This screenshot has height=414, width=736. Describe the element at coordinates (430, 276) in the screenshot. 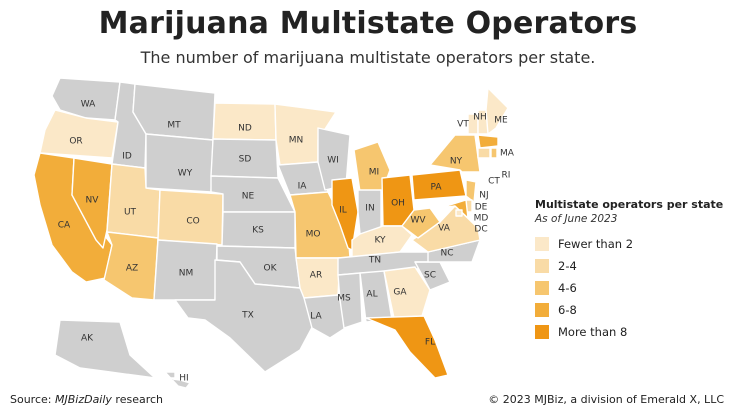

I see `state-label-sc: SC` at that location.